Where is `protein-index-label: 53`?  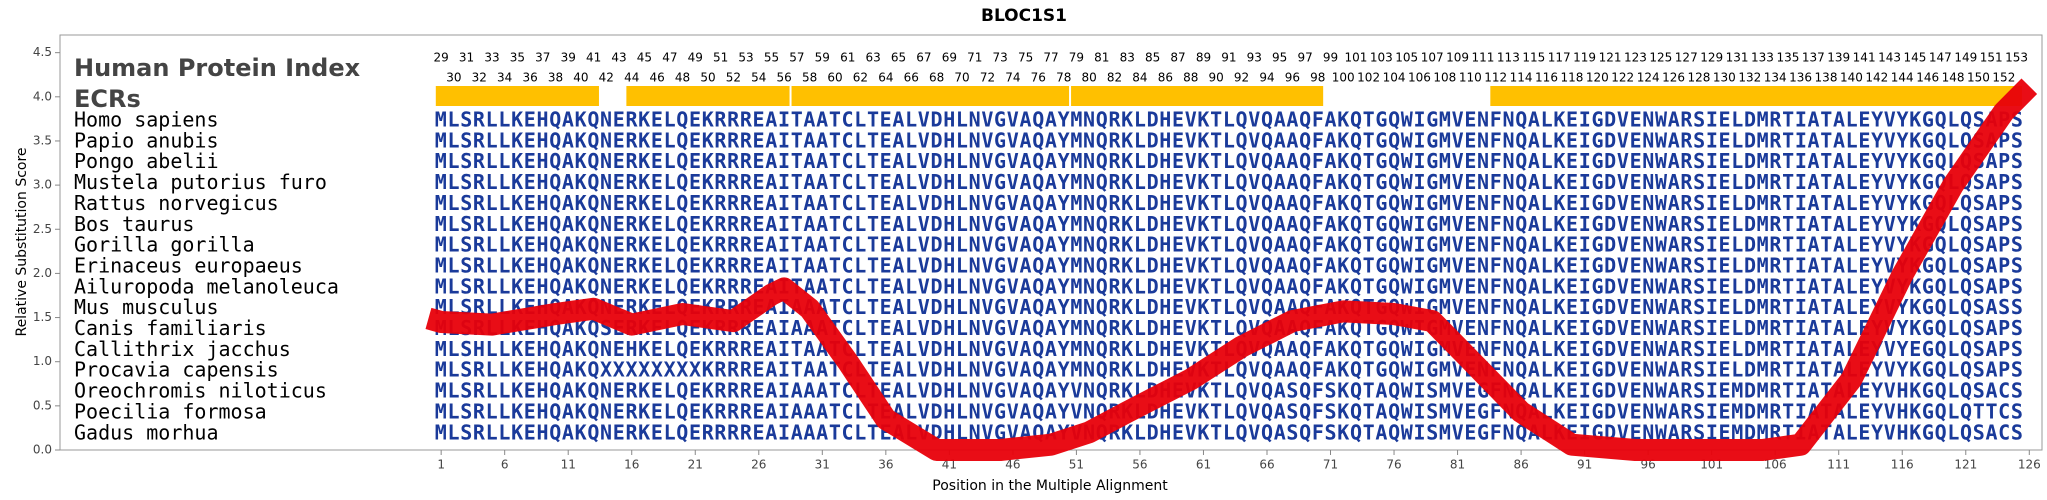 protein-index-label: 53 is located at coordinates (745, 58).